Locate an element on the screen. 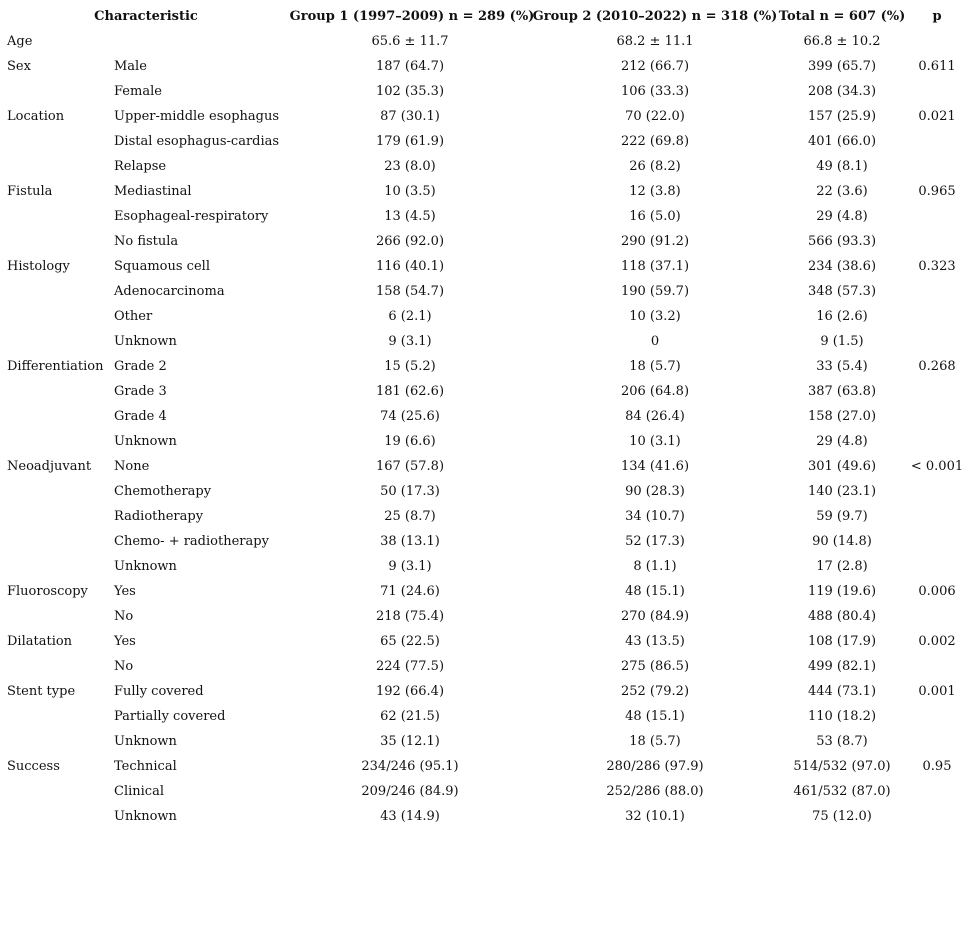 The width and height of the screenshot is (973, 935). table-cell: < 0.001 is located at coordinates (937, 466).